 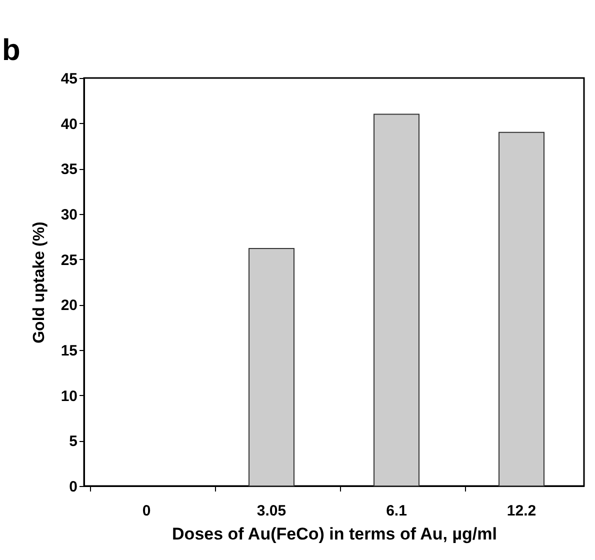 What do you see at coordinates (69, 215) in the screenshot?
I see `y-tick-label: 30` at bounding box center [69, 215].